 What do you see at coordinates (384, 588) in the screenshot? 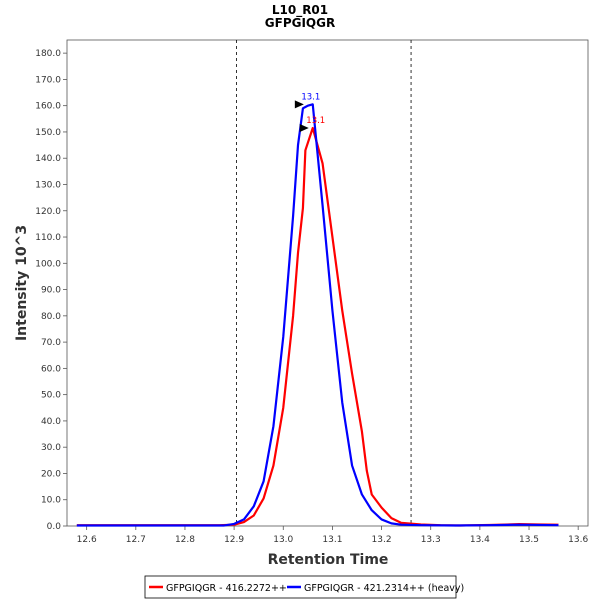
I see `legend-label-heavy: GFPGIQGR - 421.2314++ (heavy)` at bounding box center [384, 588].